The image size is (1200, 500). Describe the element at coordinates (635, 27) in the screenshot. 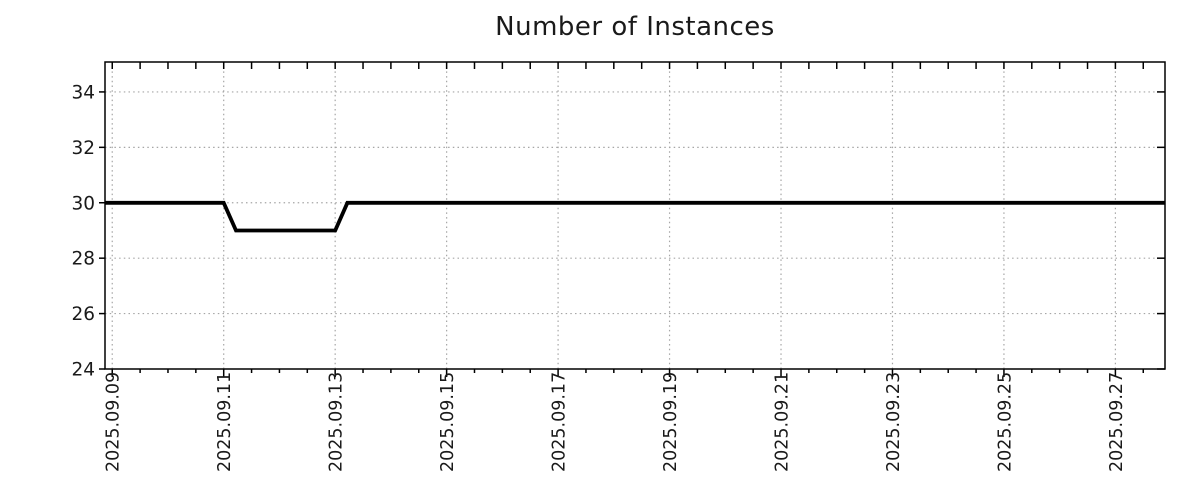

I see `chart-title: Number of Instances` at that location.